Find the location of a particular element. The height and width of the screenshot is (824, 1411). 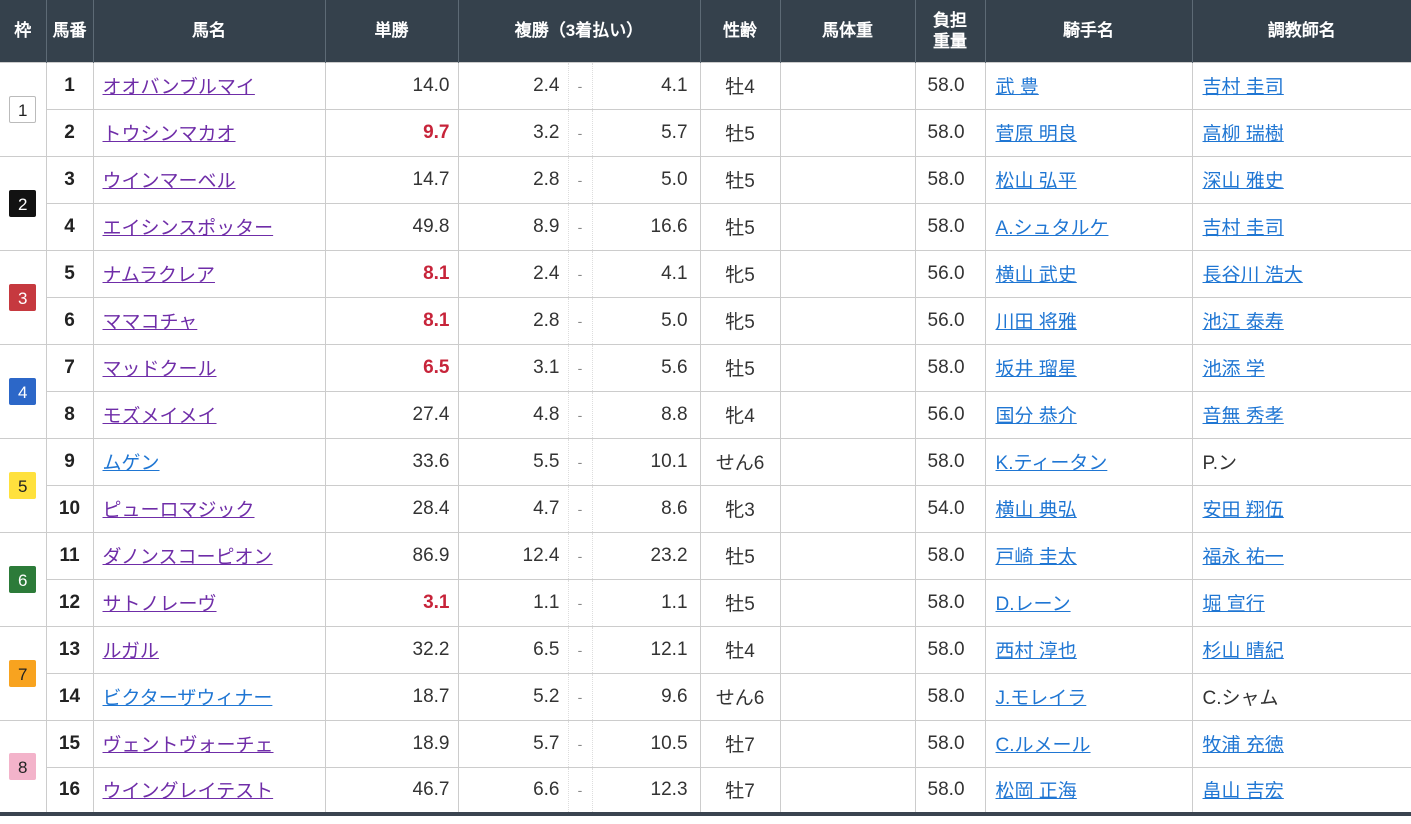

jockey-link: 西村 淳也 is located at coordinates (1036, 651).